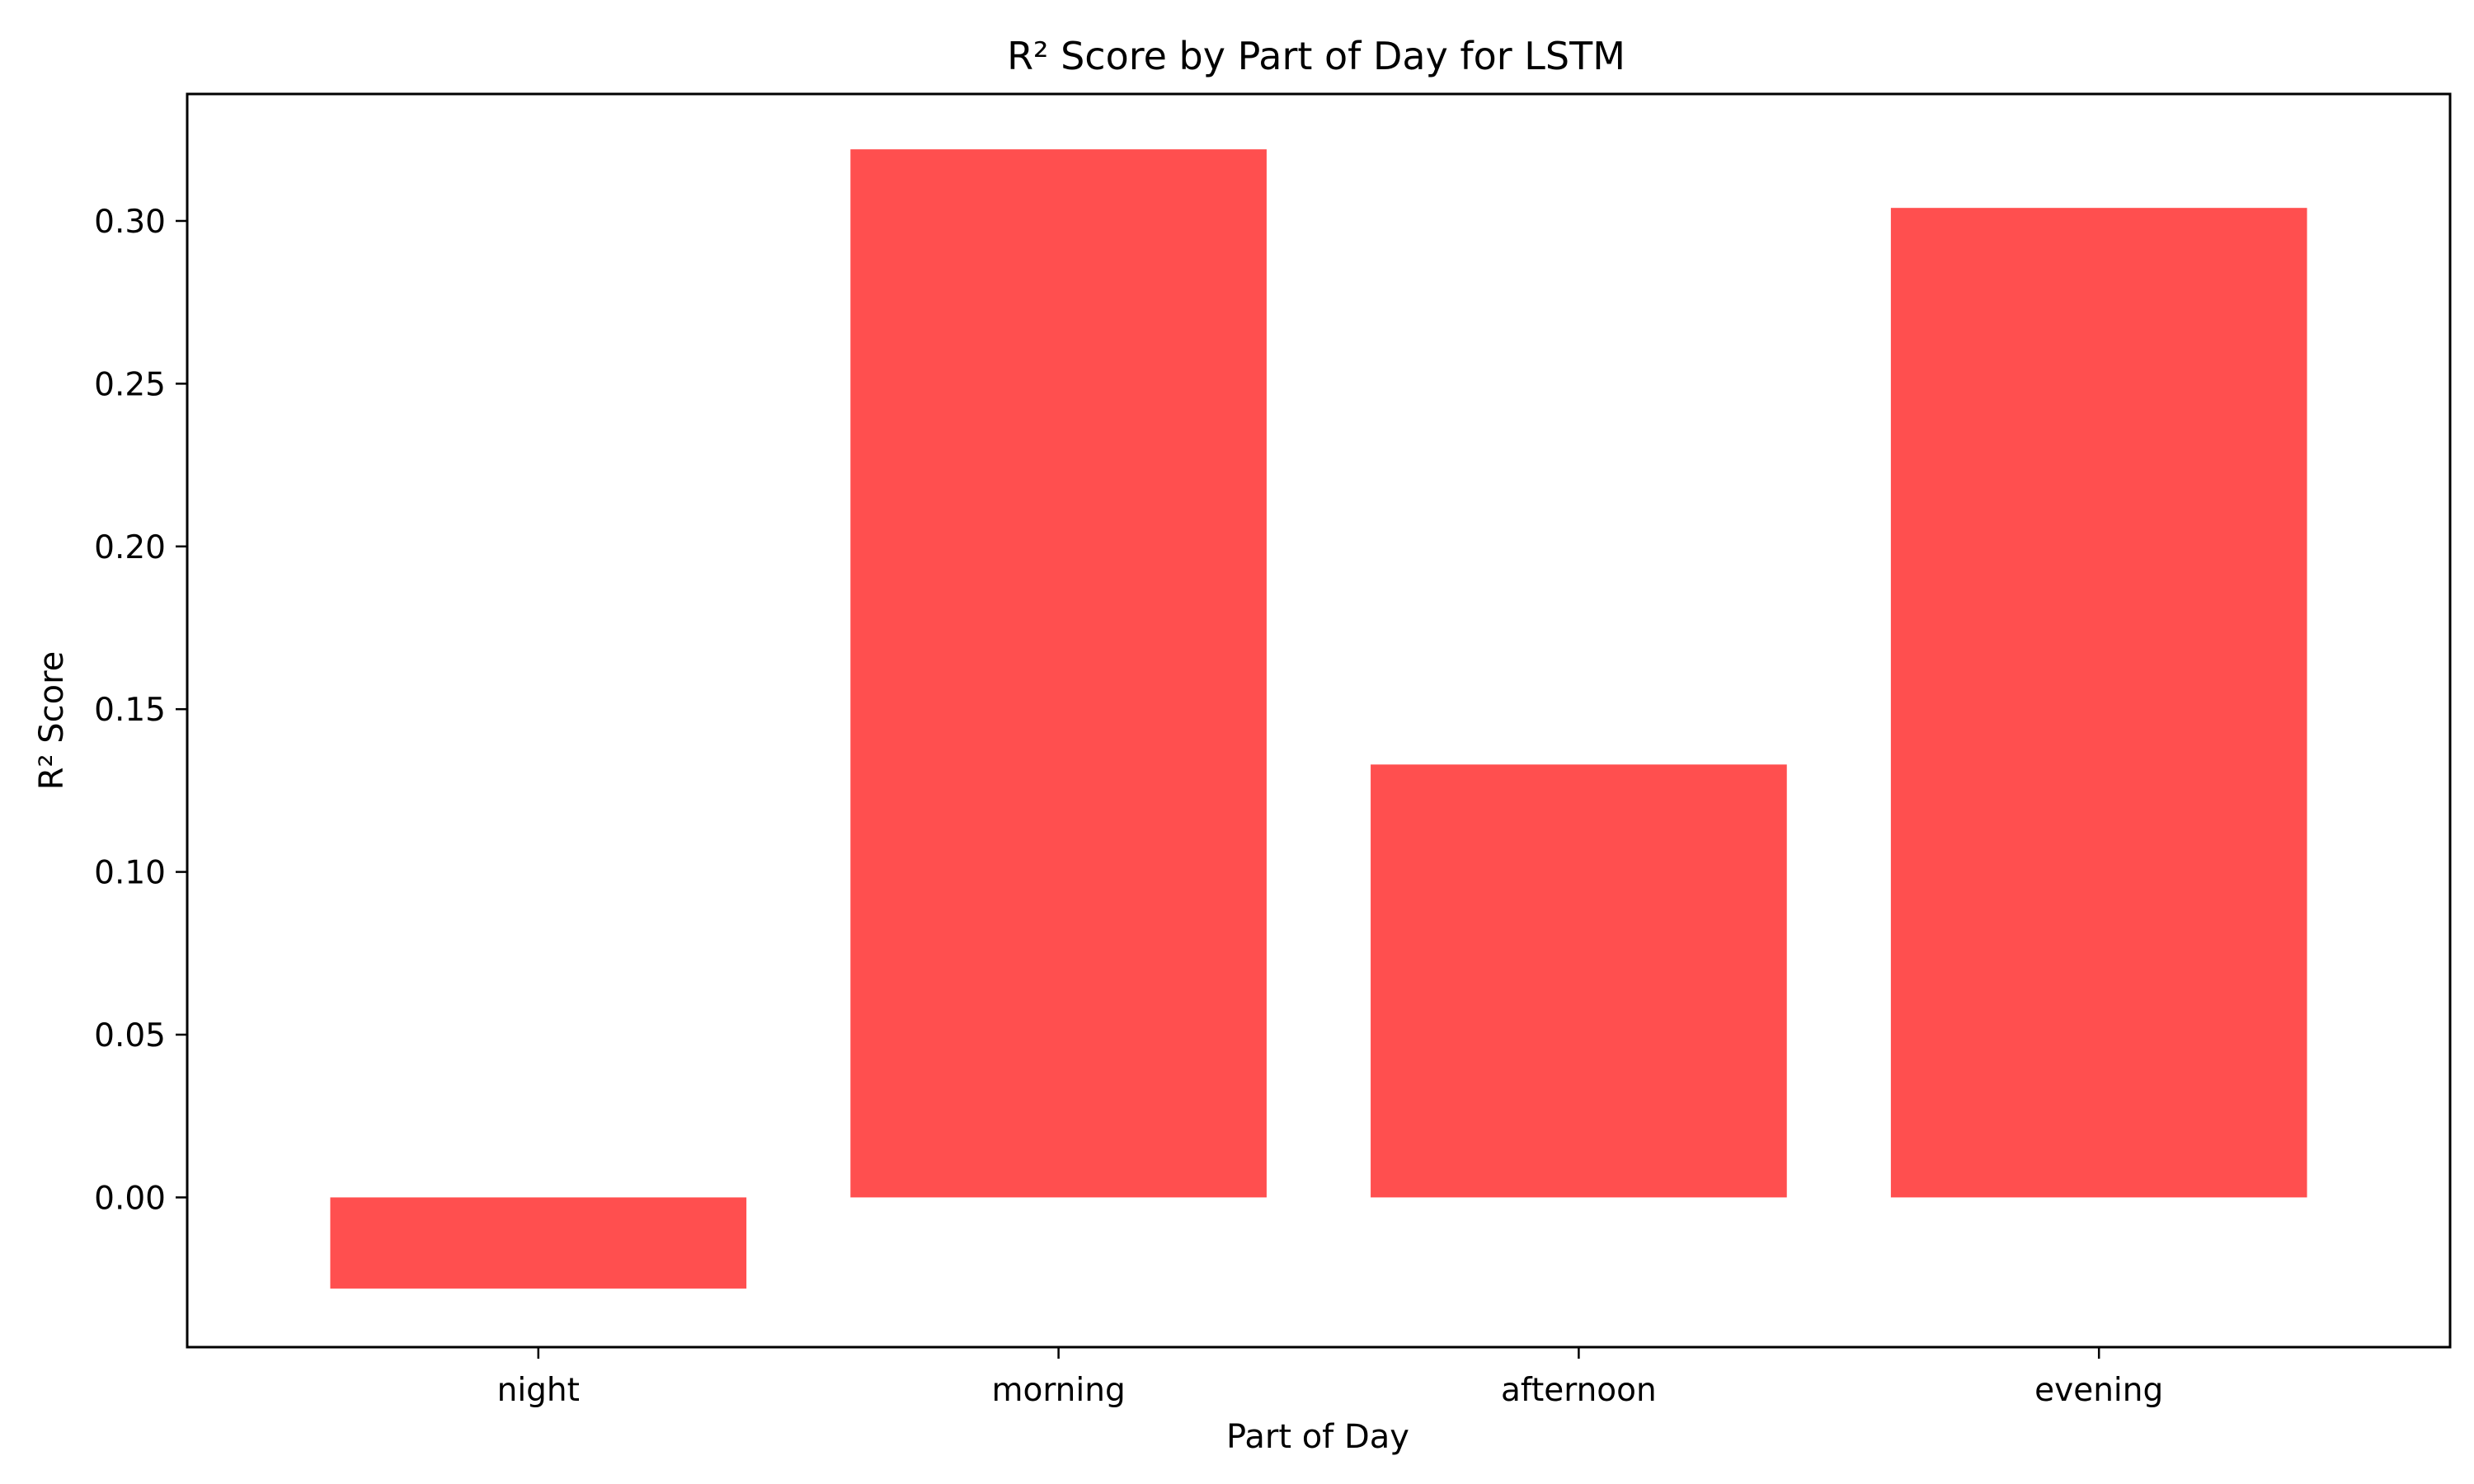 The image size is (2474, 1484). I want to click on y-tick-label-2: 0.10, so click(130, 873).